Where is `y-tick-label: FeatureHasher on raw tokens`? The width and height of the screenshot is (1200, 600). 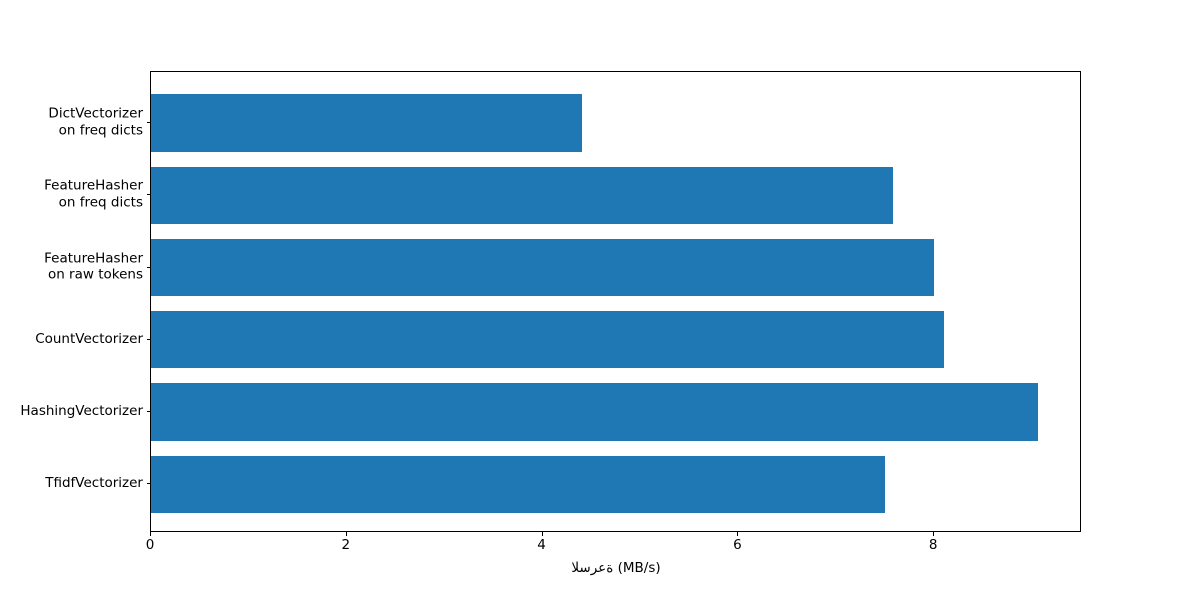 y-tick-label: FeatureHasher on raw tokens is located at coordinates (93, 266).